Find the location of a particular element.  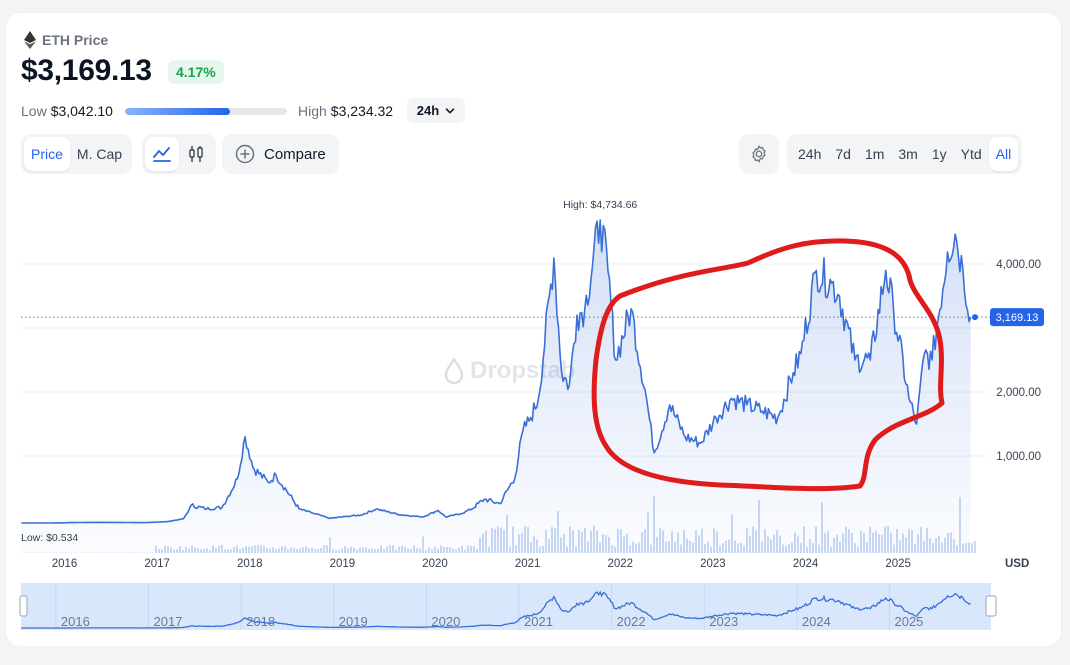

navigator-right-handle is located at coordinates (991, 606).